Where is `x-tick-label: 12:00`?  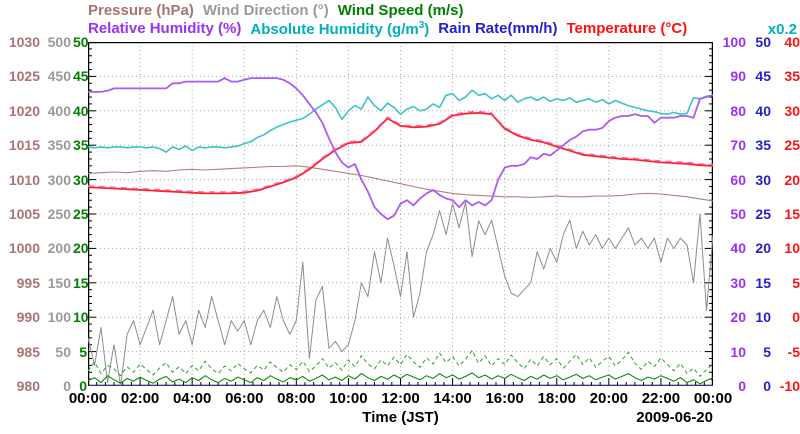
x-tick-label: 12:00 is located at coordinates (400, 398).